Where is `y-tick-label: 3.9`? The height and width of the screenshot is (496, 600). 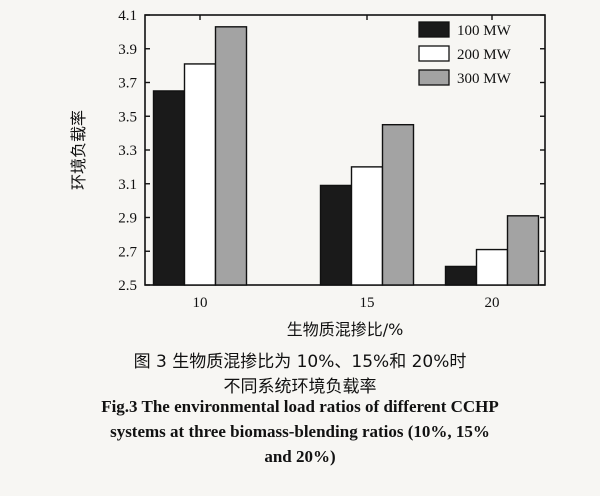
y-tick-label: 3.9 is located at coordinates (127, 50).